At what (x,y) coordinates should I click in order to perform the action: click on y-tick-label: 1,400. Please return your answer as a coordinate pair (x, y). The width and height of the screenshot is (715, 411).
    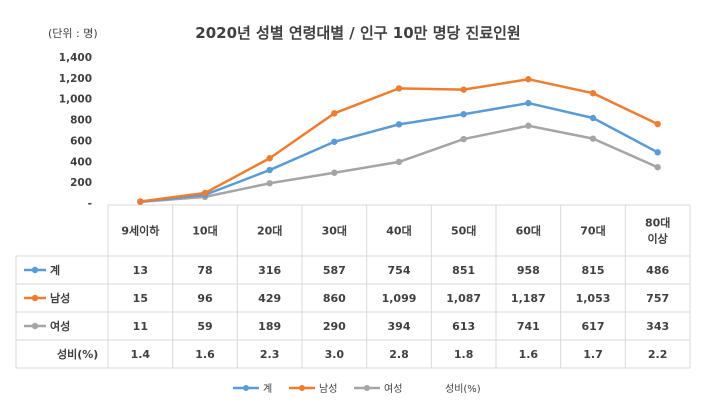
    Looking at the image, I should click on (75, 58).